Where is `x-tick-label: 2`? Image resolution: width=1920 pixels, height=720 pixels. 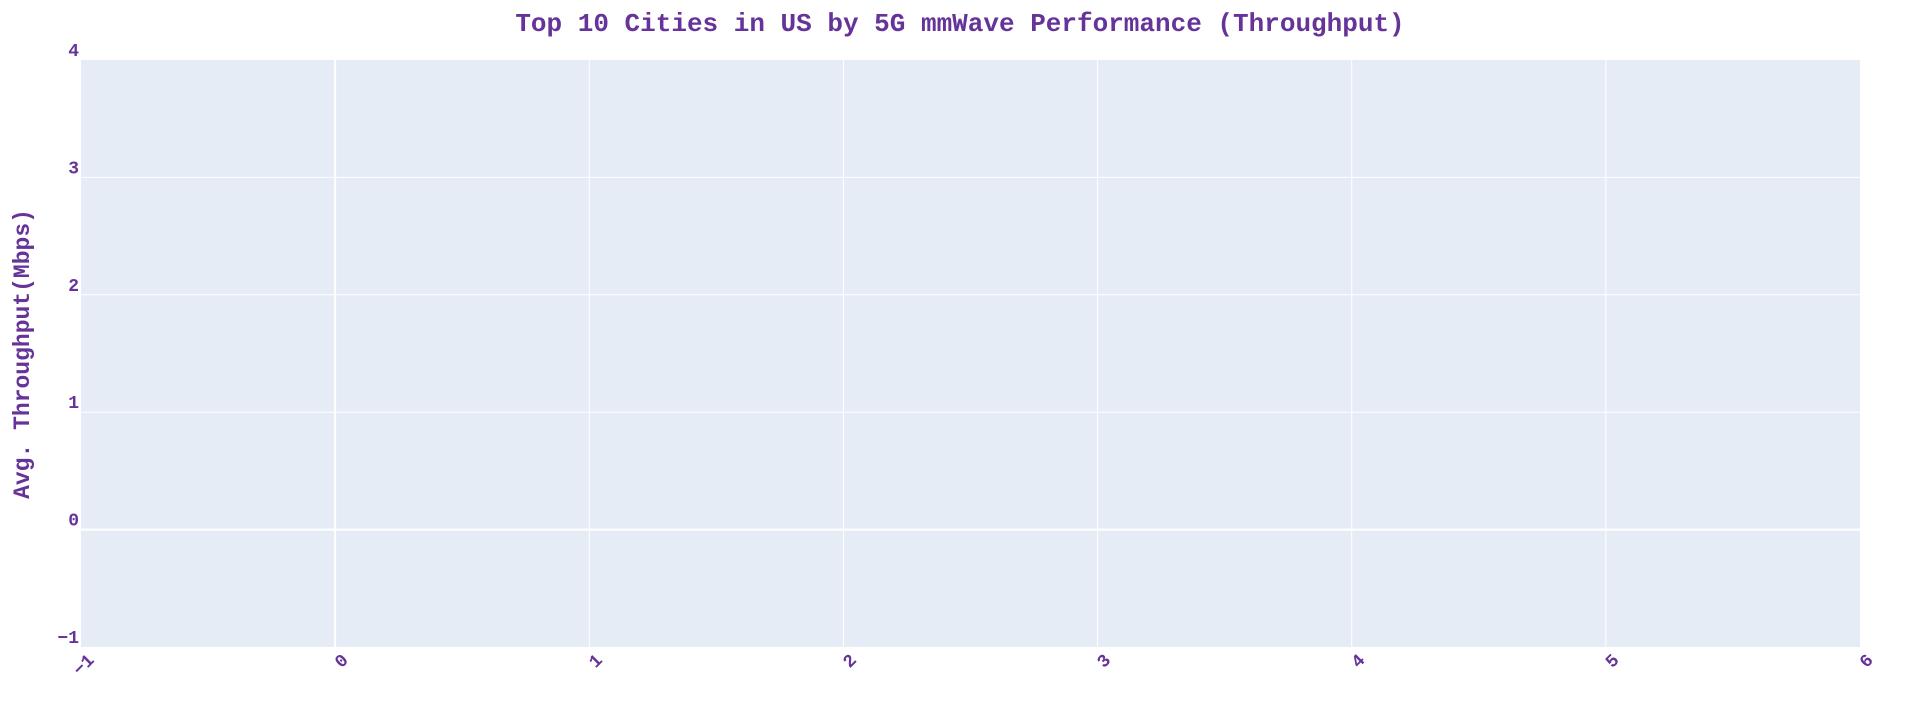
x-tick-label: 2 is located at coordinates (851, 662).